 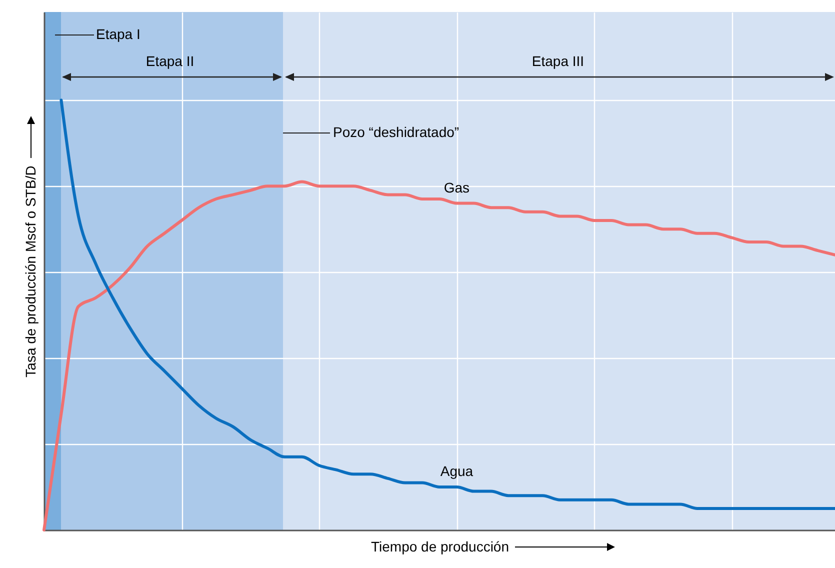 What do you see at coordinates (396, 132) in the screenshot?
I see `annotation: Pozo “deshidratado”` at bounding box center [396, 132].